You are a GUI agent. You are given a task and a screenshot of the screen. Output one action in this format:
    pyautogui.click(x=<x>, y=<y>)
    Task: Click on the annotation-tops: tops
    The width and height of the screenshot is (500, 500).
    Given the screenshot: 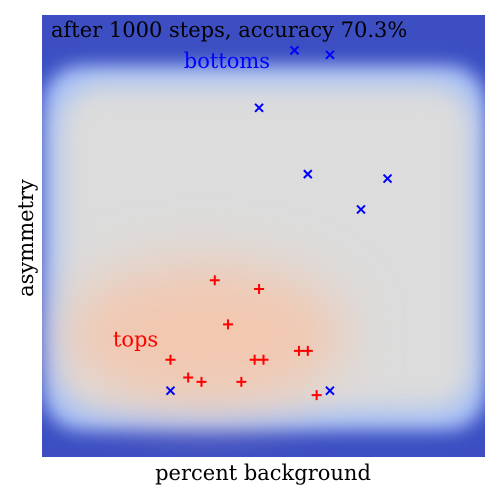 What is the action you would take?
    pyautogui.click(x=135, y=340)
    